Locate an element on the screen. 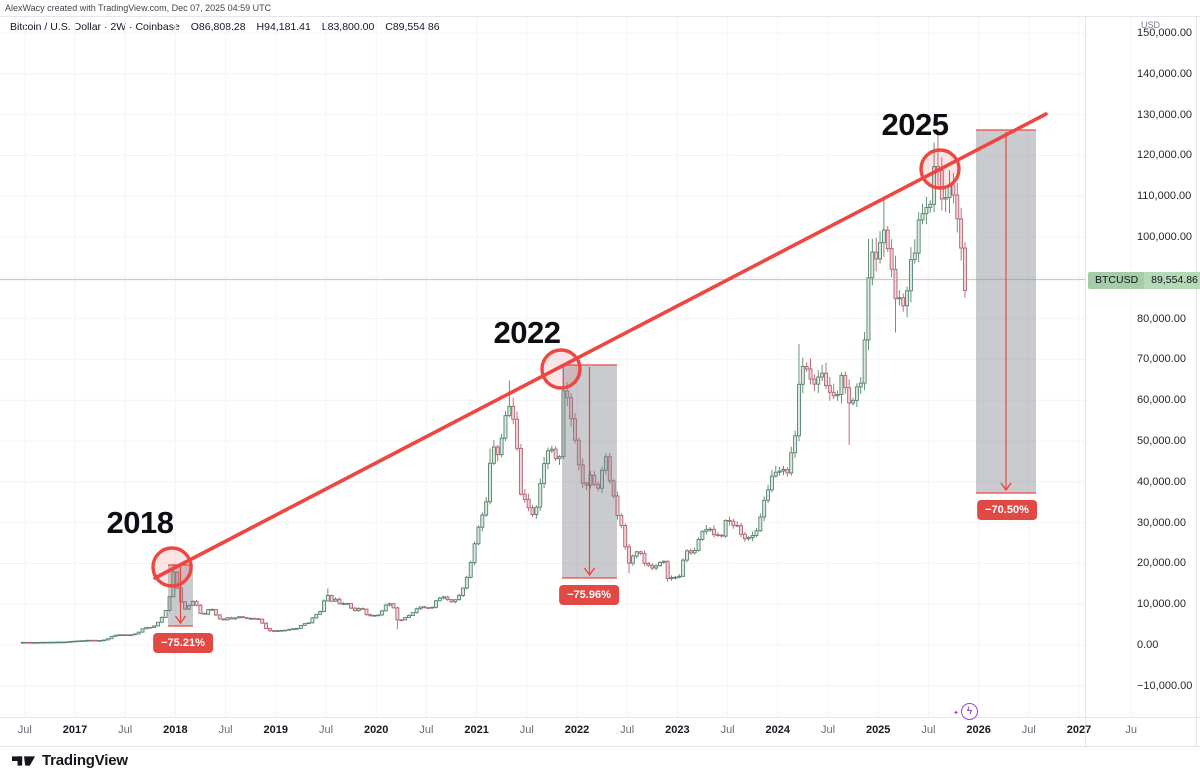  events-sparkle-icon: ✦ is located at coordinates (956, 713).